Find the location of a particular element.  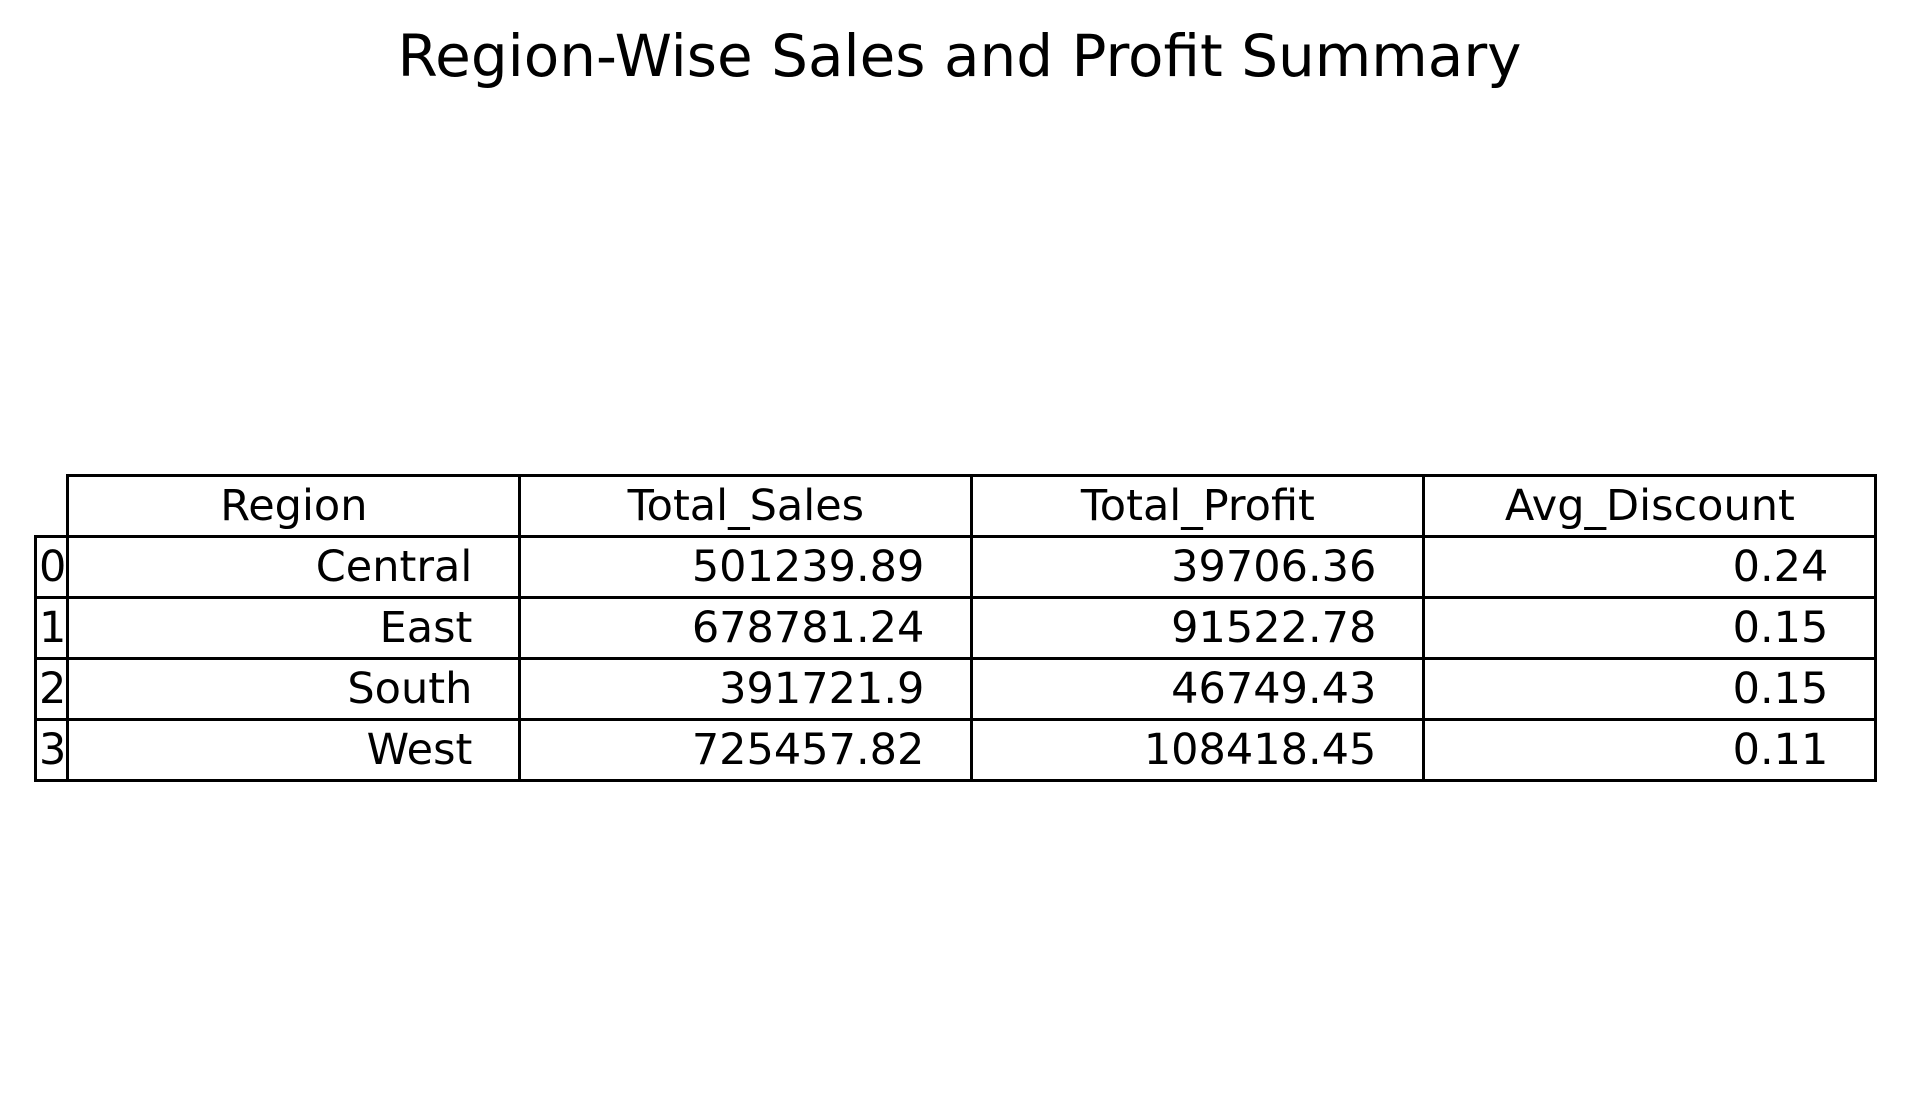

row-label: 3 is located at coordinates (51, 750).